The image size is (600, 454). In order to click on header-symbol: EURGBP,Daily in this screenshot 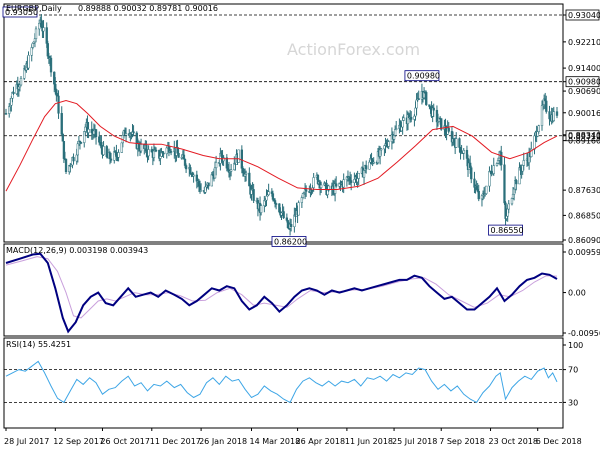, I will do `click(34, 8)`.